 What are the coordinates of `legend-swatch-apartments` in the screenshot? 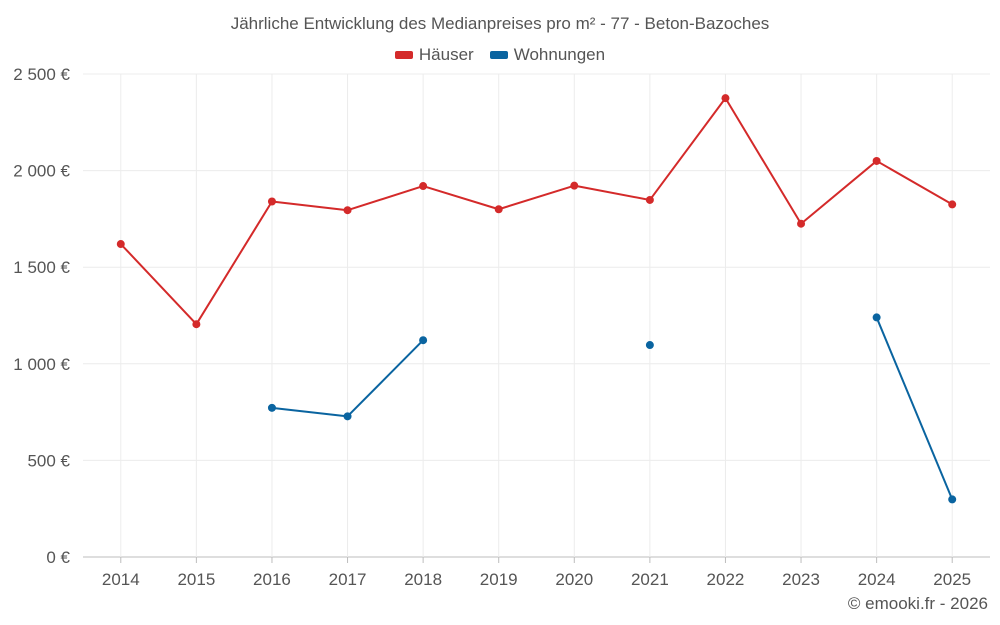 It's located at (498, 55).